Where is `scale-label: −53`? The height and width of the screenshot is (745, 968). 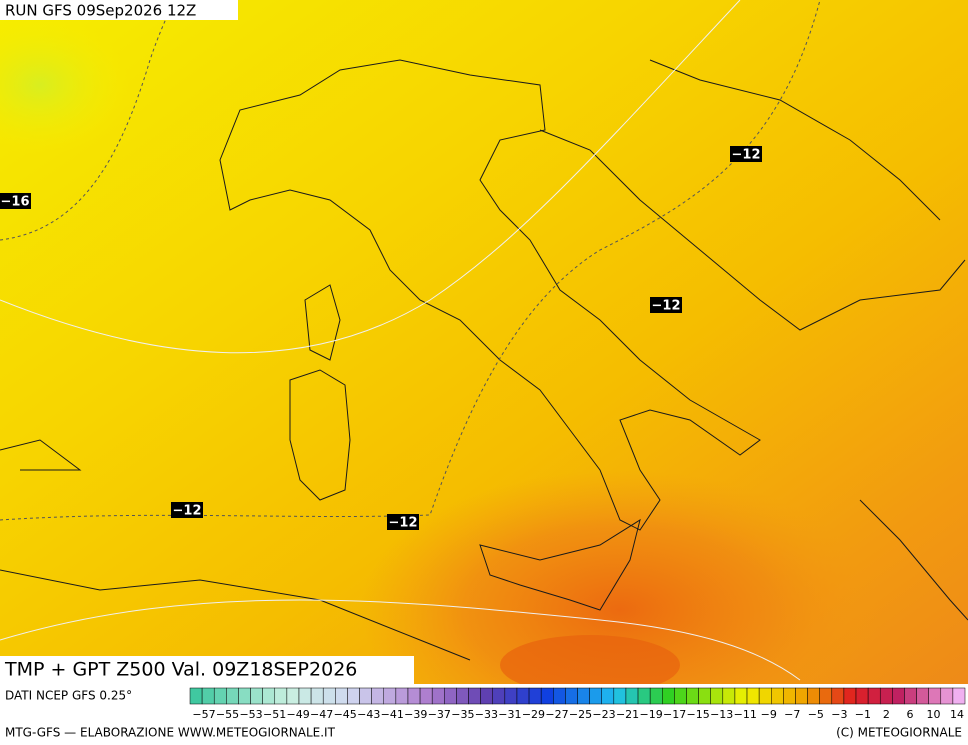 scale-label: −53 is located at coordinates (250, 714).